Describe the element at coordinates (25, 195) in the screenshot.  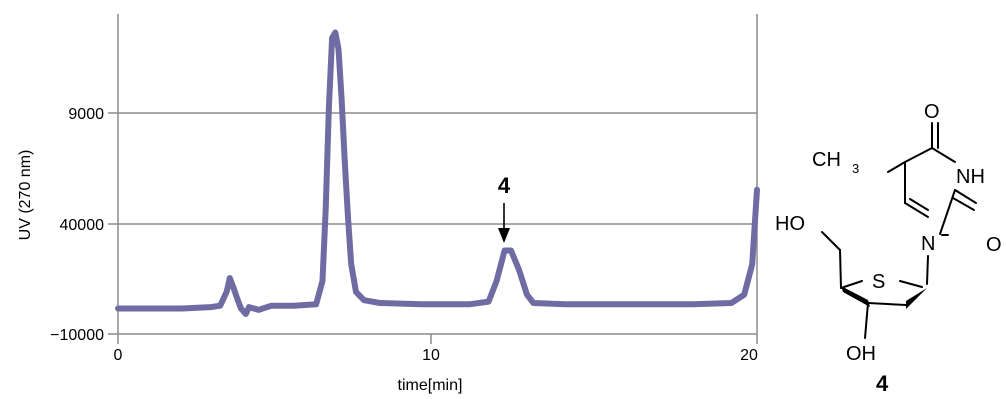
I see `y-axis-label: UV (270 nm)` at that location.